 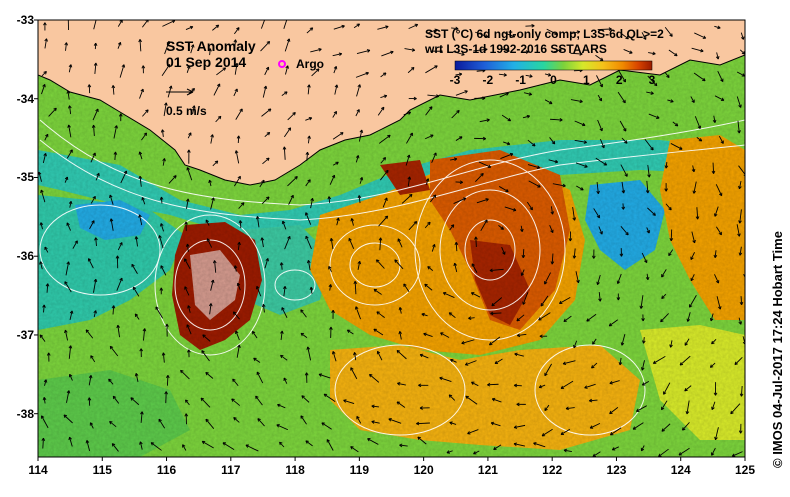 What do you see at coordinates (295, 470) in the screenshot?
I see `lon-tick-label: 118` at bounding box center [295, 470].